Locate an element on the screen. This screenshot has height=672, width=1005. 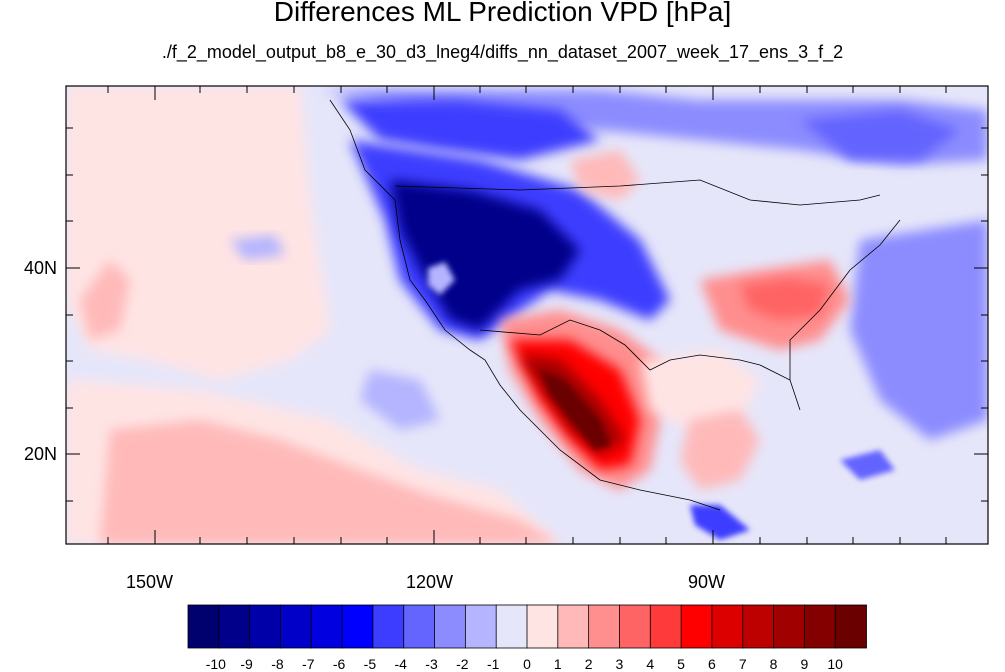
chart-title: Differences ML Prediction VPD [hPa] is located at coordinates (502, 13).